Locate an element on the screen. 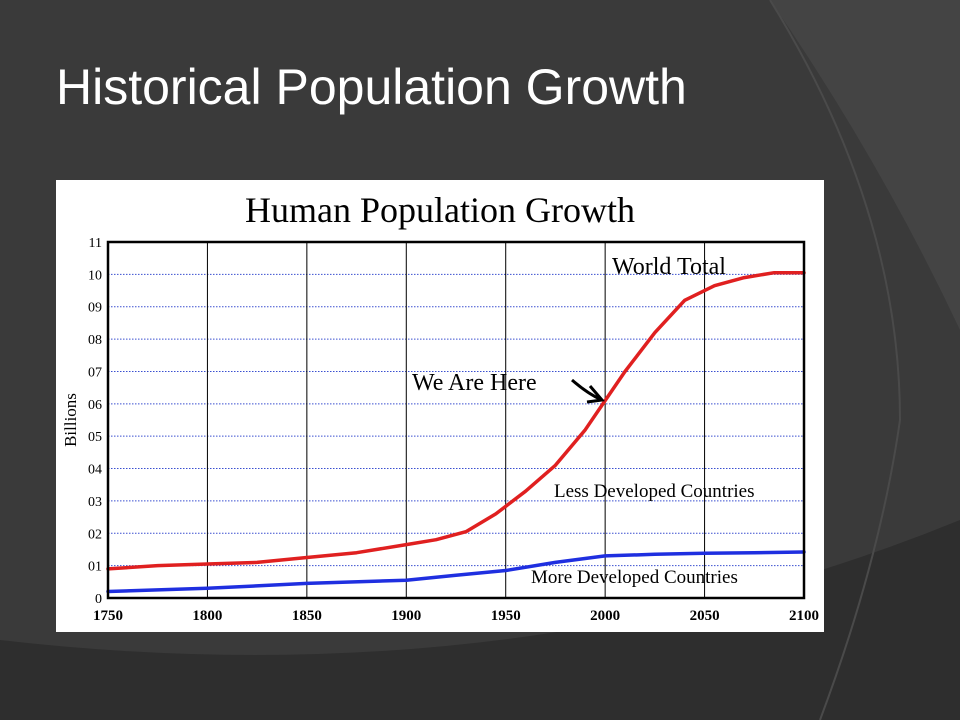 This screenshot has height=720, width=960. annotation-more-developed: More Developed Countries is located at coordinates (634, 577).